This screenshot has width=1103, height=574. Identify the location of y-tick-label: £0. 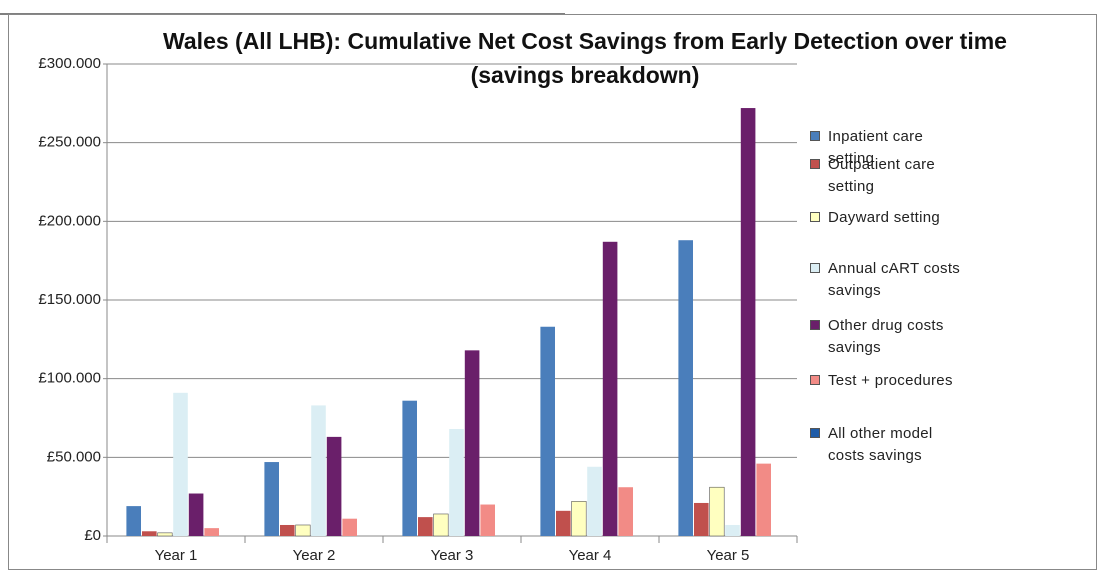
(92, 535).